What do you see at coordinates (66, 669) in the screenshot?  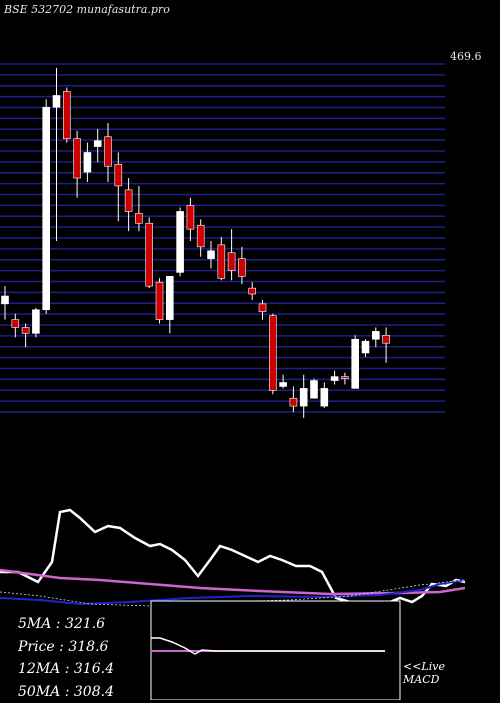 I see `stat-12ma: 12MA : 316.4` at bounding box center [66, 669].